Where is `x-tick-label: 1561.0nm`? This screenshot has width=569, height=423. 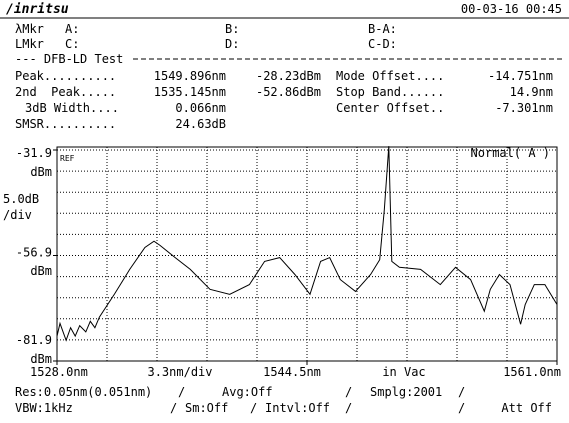 x-tick-label: 1561.0nm is located at coordinates (532, 372).